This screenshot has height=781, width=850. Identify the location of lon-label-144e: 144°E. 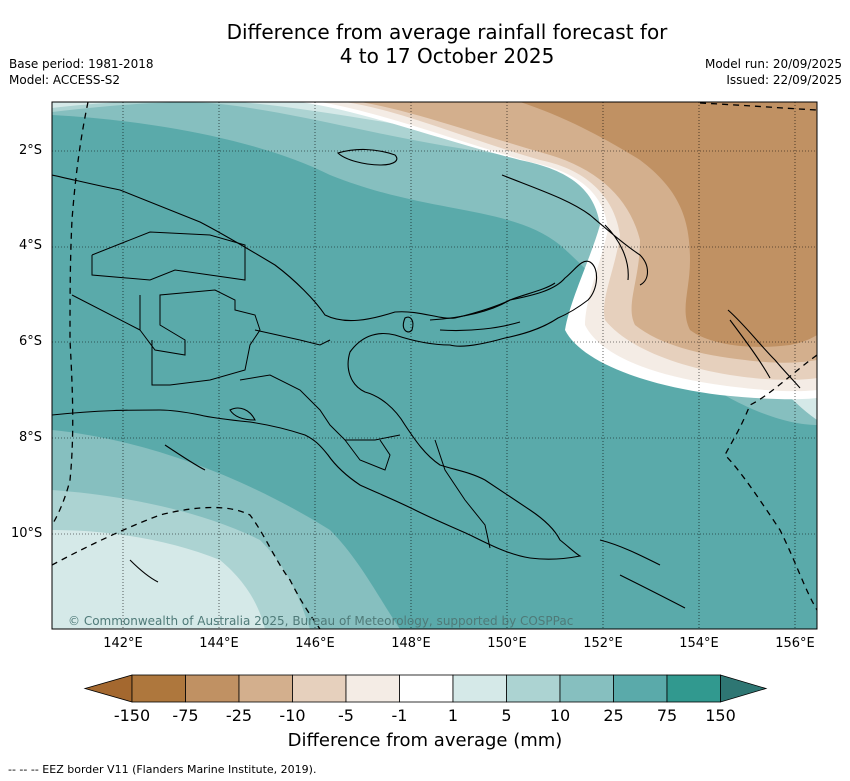
(219, 643).